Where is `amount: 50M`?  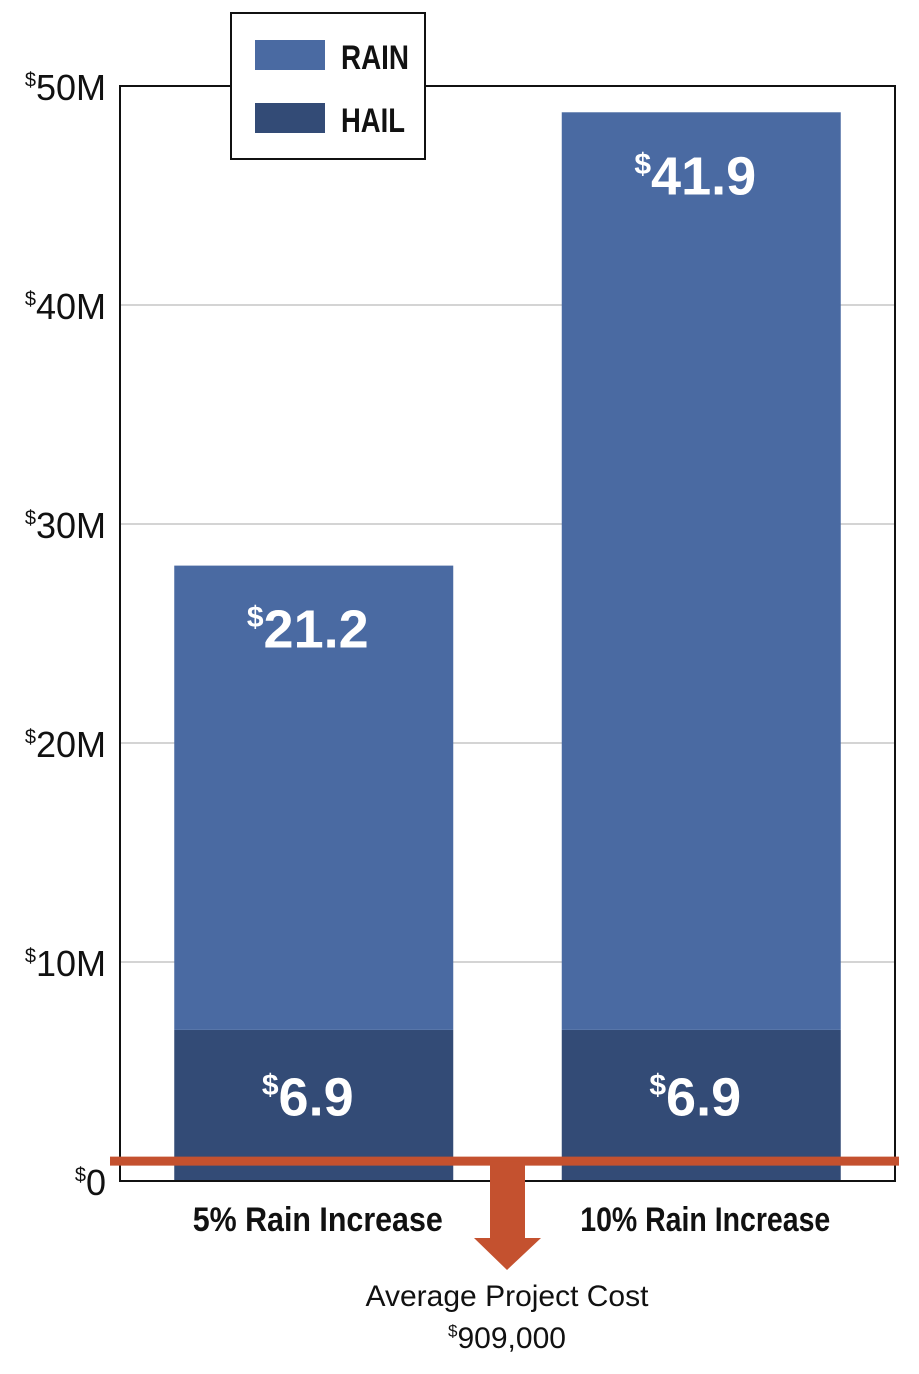
amount: 50M is located at coordinates (71, 87).